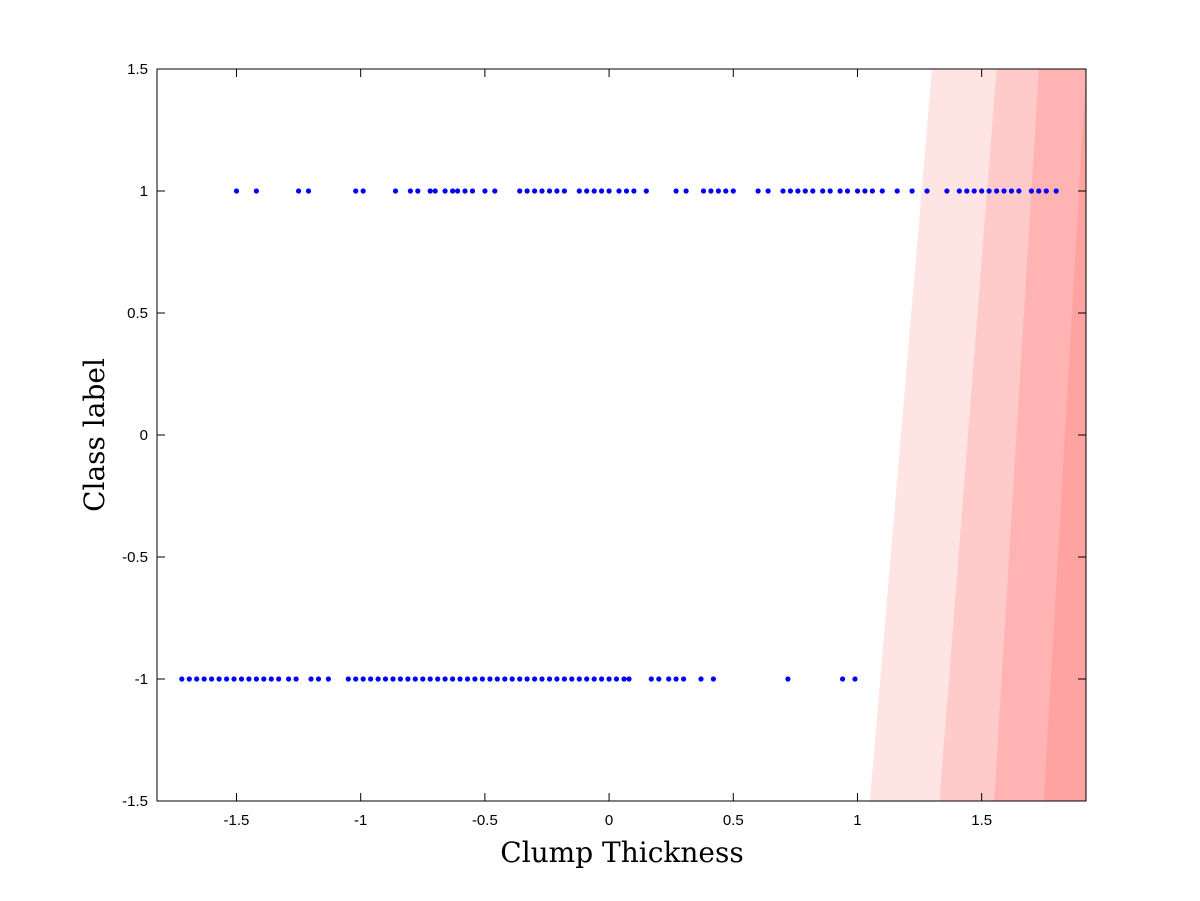  I want to click on y-tick-label: -0.5, so click(135, 557).